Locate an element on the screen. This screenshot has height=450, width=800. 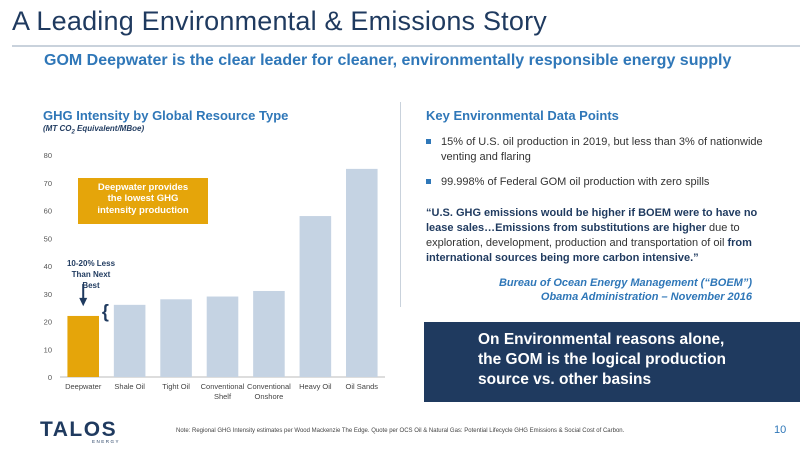
x-tick-label: Deepwater is located at coordinates (83, 386).